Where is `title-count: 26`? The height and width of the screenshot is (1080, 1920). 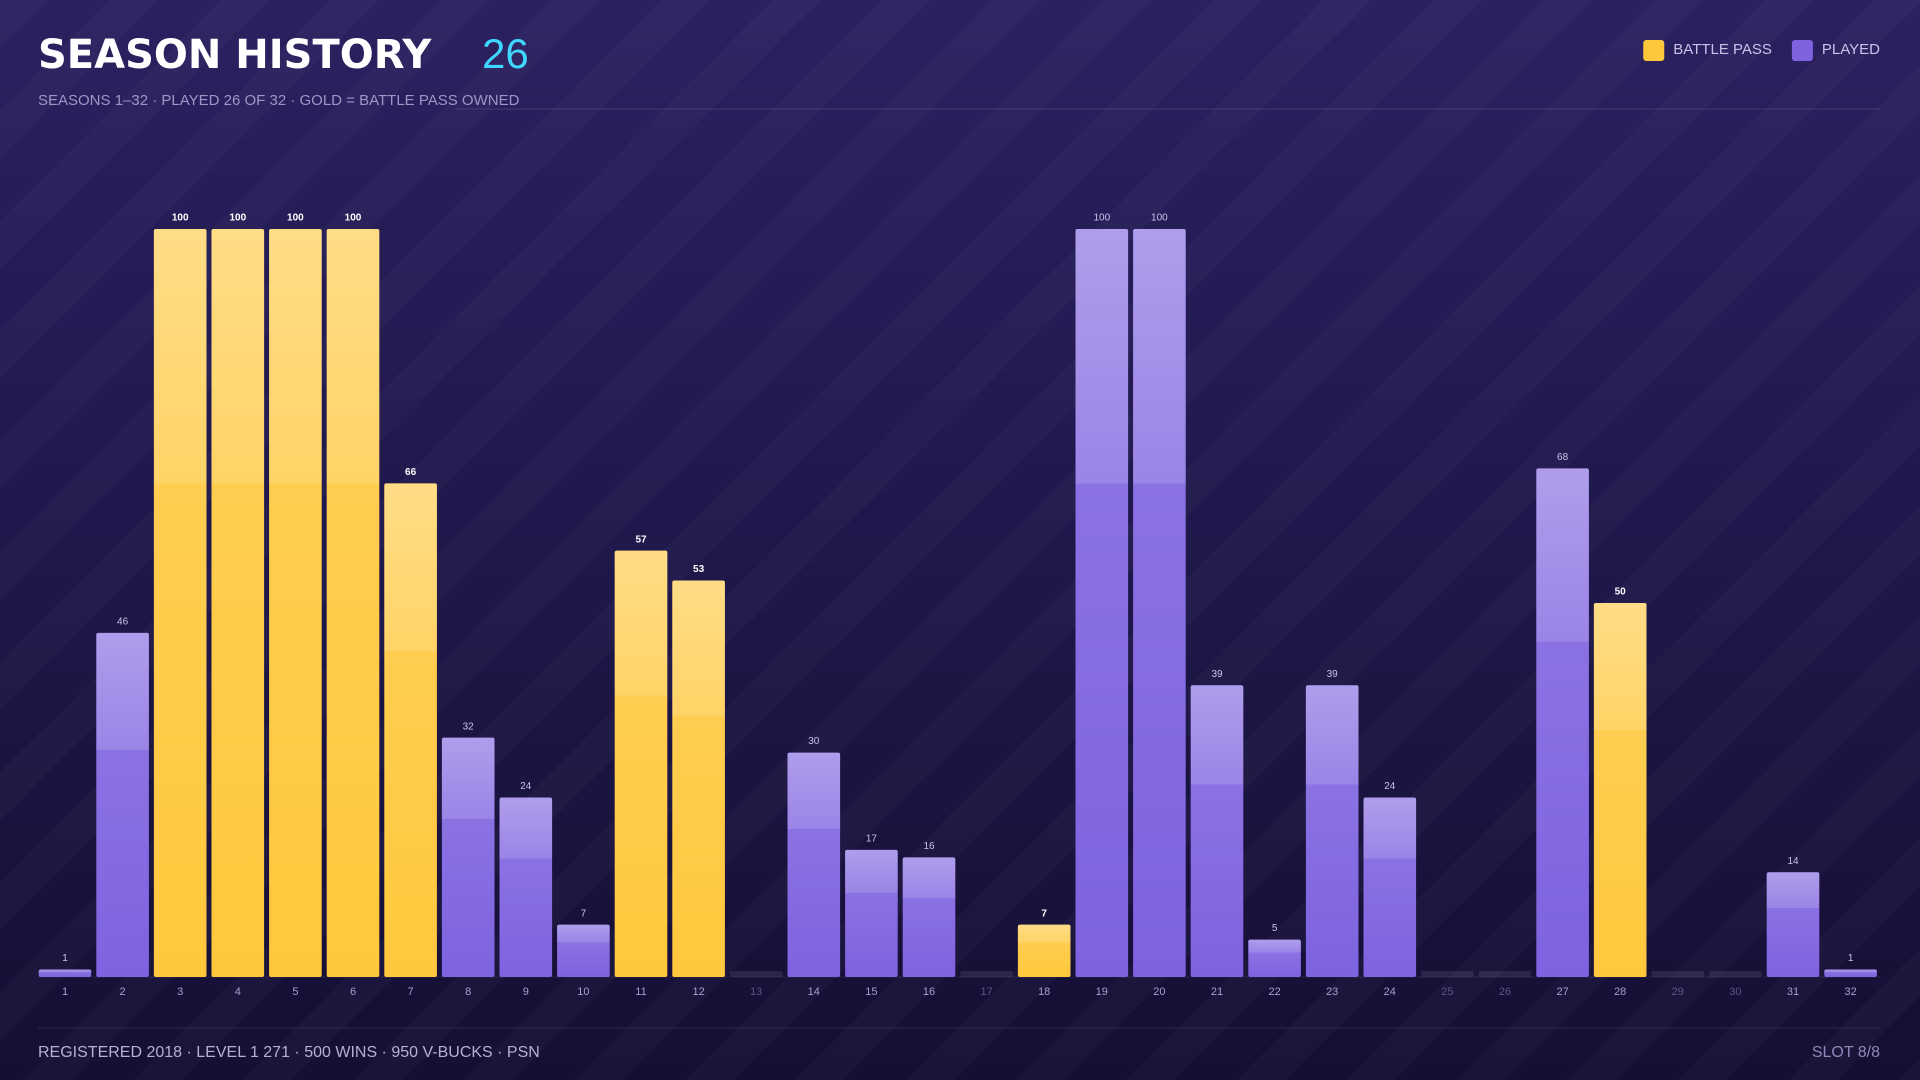 title-count: 26 is located at coordinates (505, 53).